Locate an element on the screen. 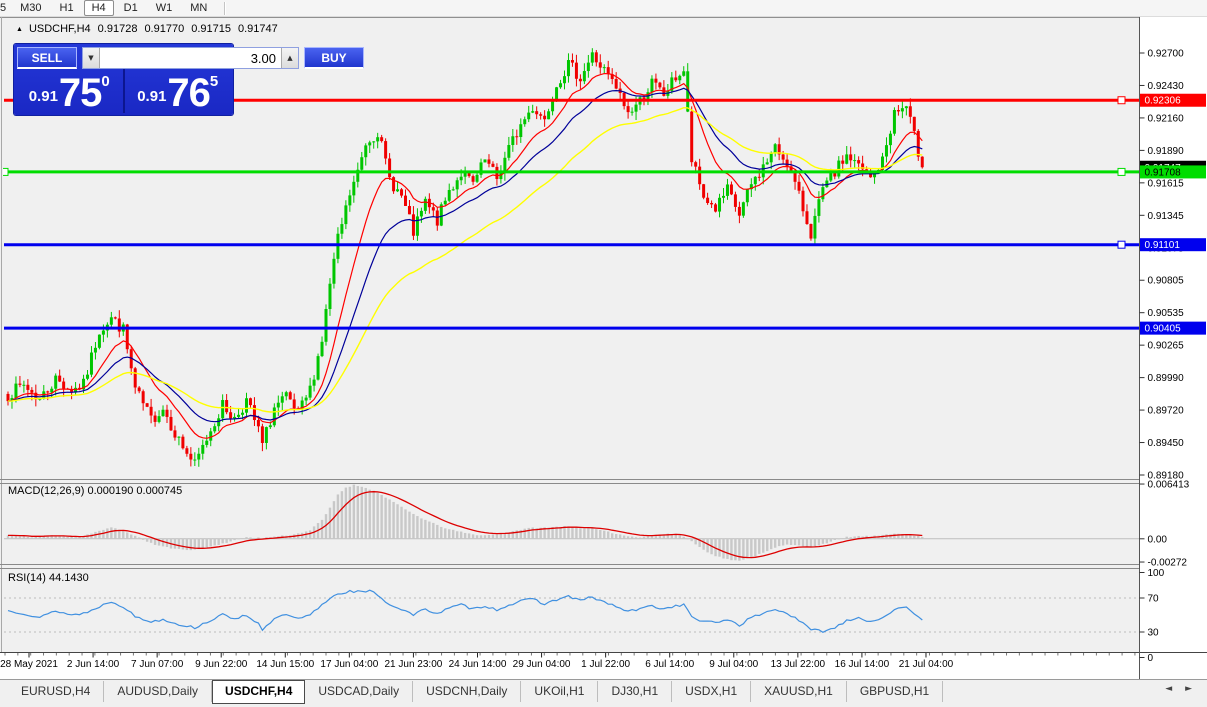  svg-text: 0.89450 is located at coordinates (1166, 443).